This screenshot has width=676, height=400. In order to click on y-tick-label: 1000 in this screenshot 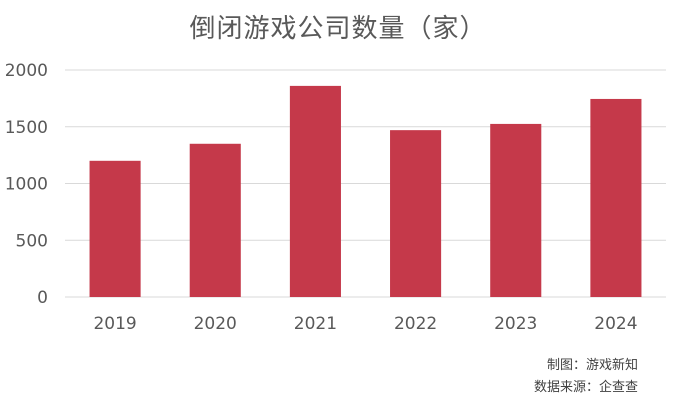, I will do `click(26, 185)`.